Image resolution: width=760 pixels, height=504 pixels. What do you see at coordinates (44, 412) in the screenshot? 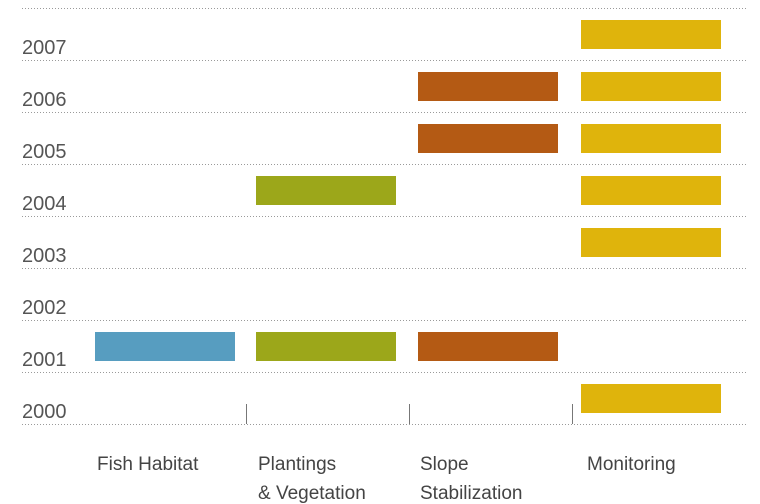
I see `year-label-2000: 2000` at bounding box center [44, 412].